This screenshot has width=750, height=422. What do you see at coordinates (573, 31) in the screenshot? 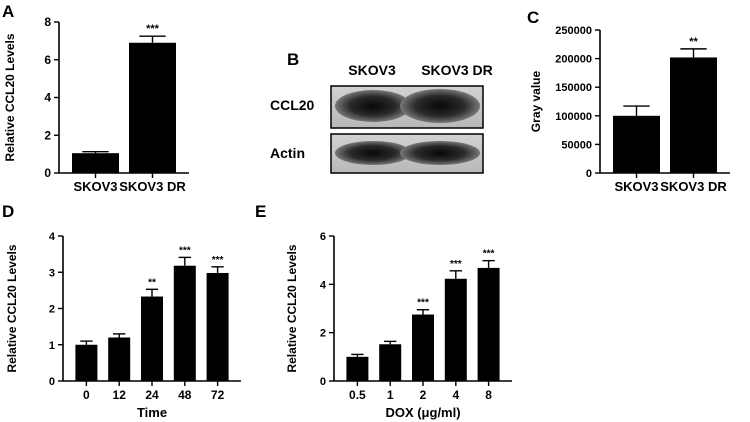
I see `chart-c-ytick-label: 250000` at bounding box center [573, 31].